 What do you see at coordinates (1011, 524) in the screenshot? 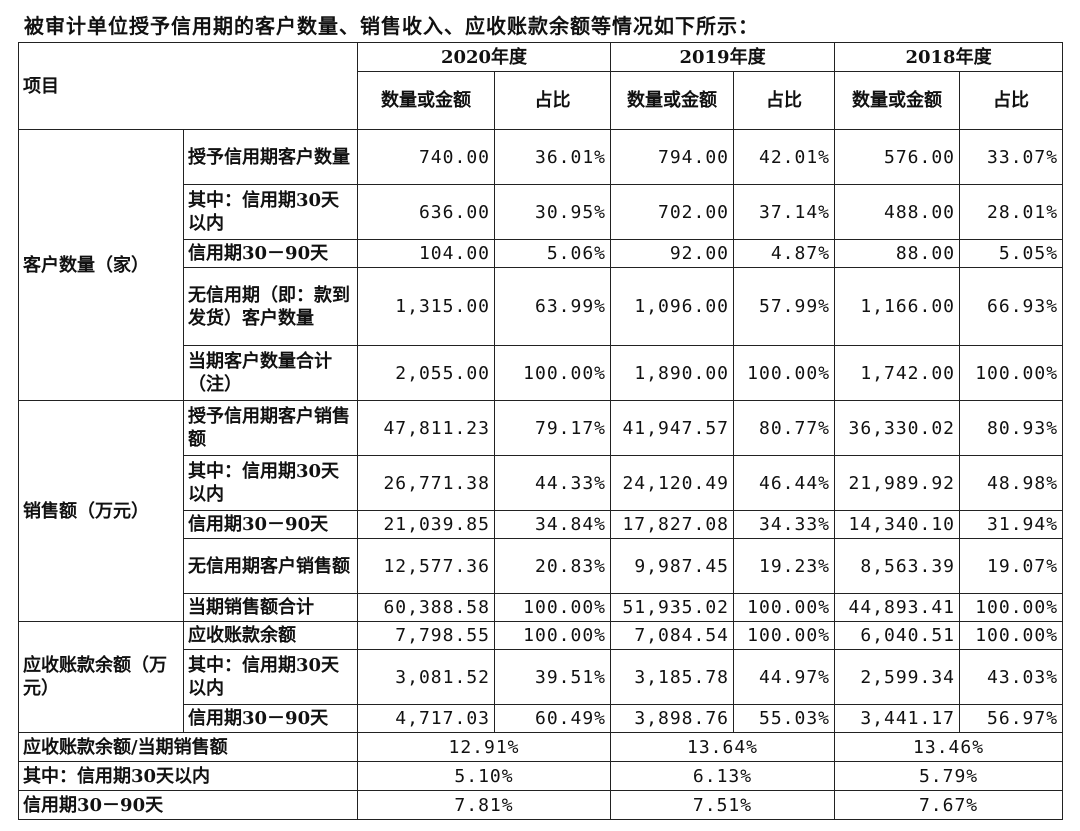
I see `ratio-cell: 31.94%` at bounding box center [1011, 524].